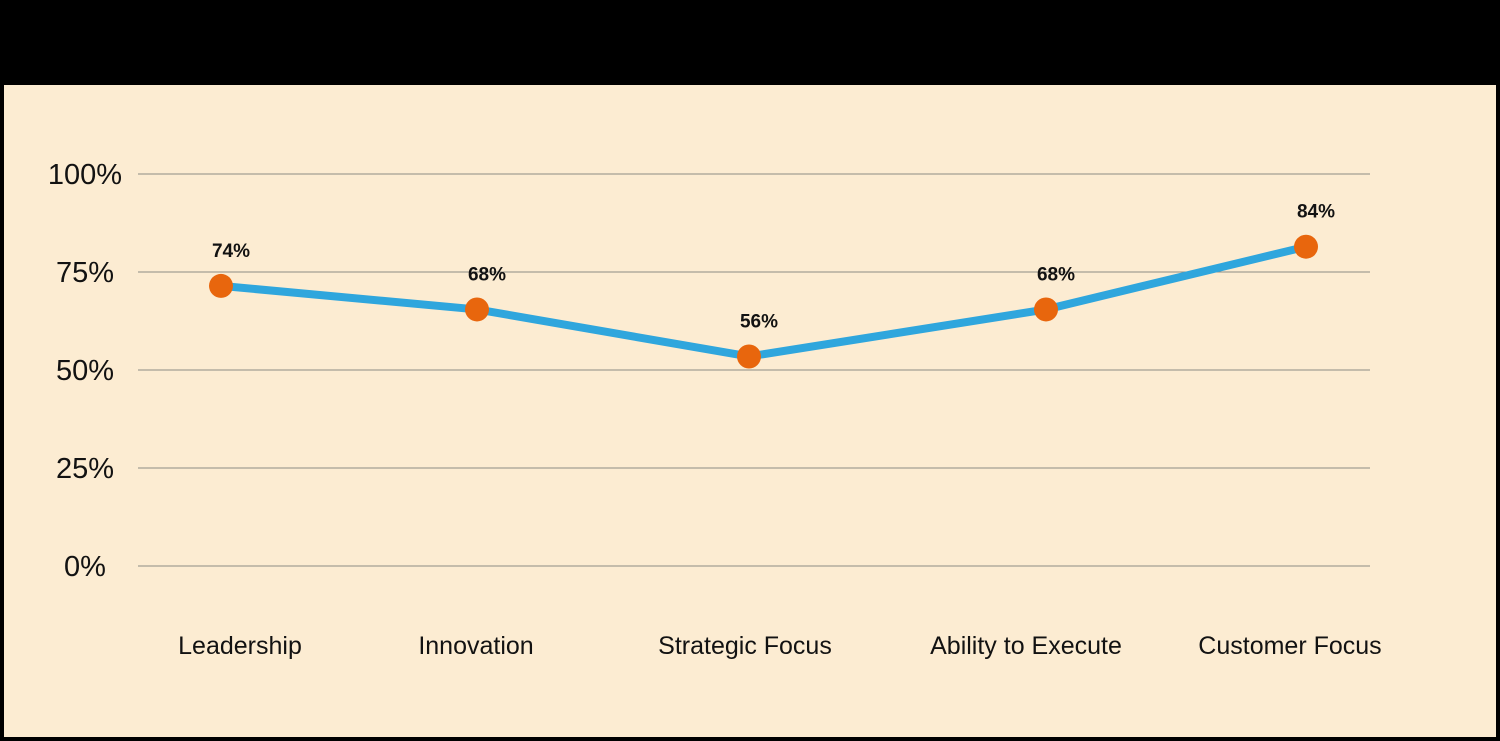 This screenshot has width=1500, height=741. I want to click on x-category-label: Ability to Execute, so click(1026, 646).